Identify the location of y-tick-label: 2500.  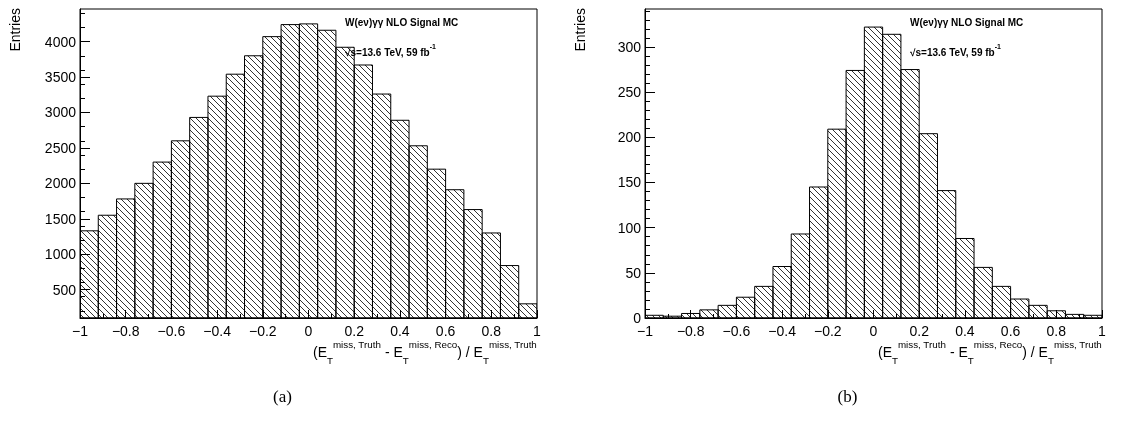
(60, 147).